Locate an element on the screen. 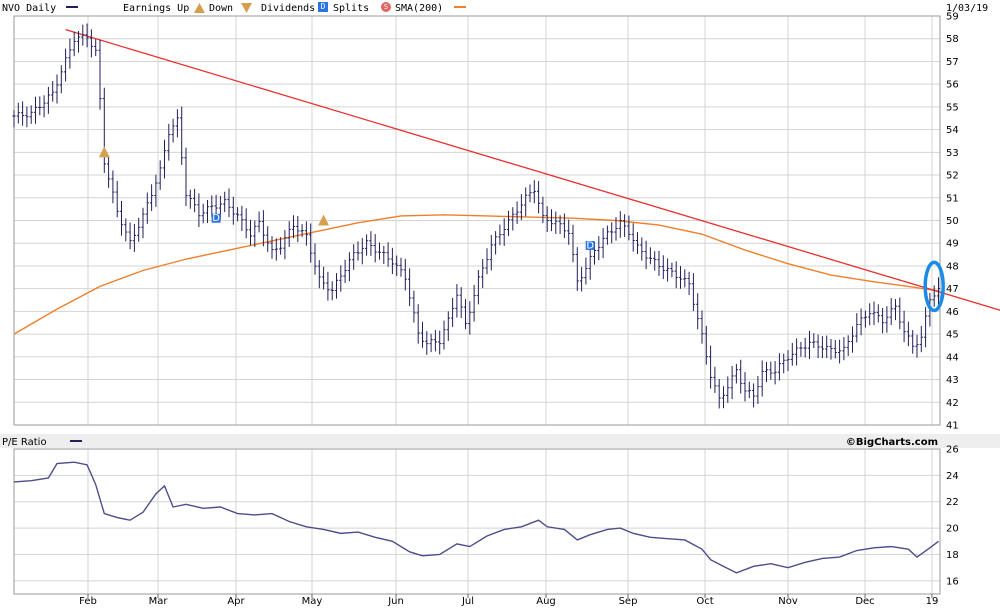 This screenshot has width=1000, height=608. price-y-tick-label: 51 is located at coordinates (952, 198).